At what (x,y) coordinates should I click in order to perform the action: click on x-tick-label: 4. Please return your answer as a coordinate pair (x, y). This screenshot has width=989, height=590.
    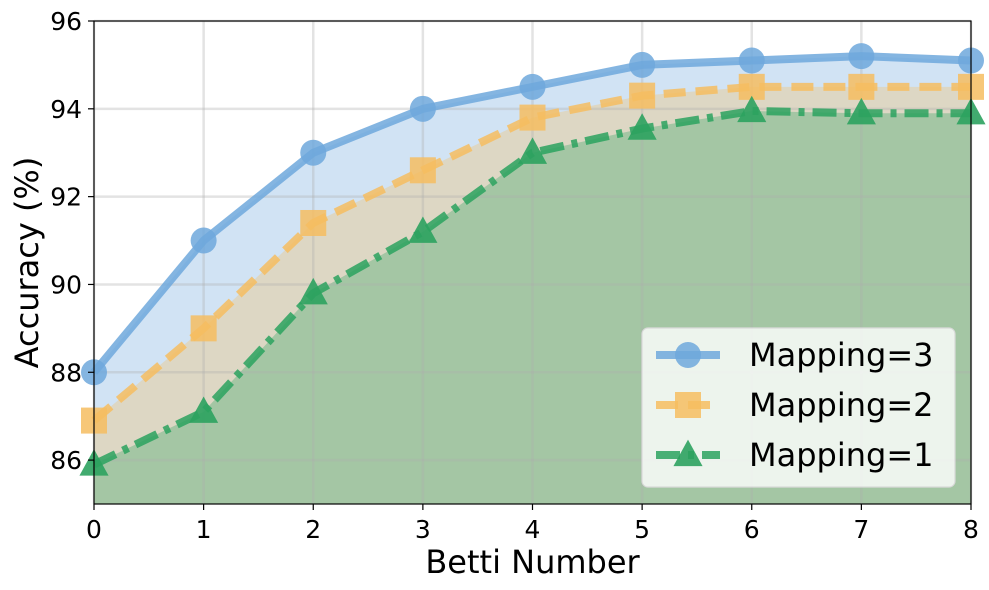
    Looking at the image, I should click on (533, 529).